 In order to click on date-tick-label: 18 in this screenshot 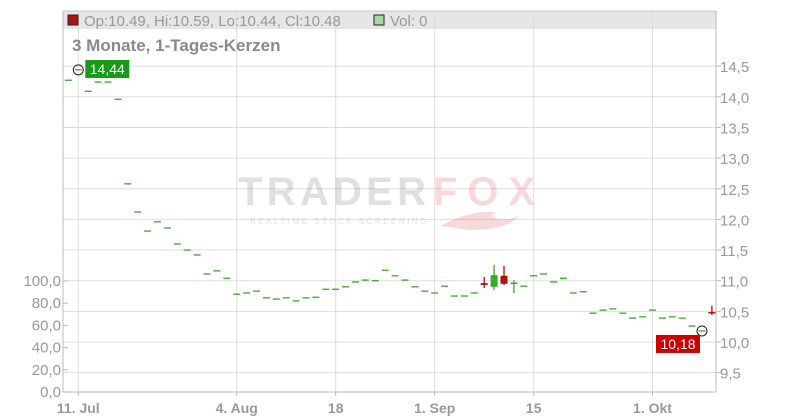, I will do `click(336, 408)`.